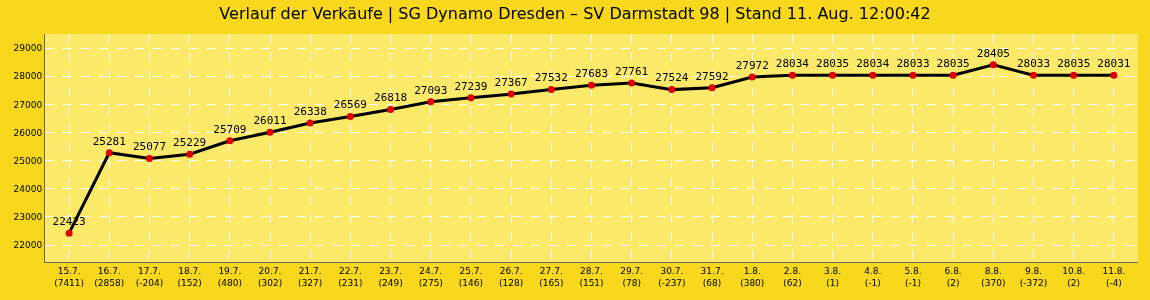 This screenshot has width=1150, height=300. Describe the element at coordinates (350, 276) in the screenshot. I see `x-tick-label: 22.7. (231)` at that location.